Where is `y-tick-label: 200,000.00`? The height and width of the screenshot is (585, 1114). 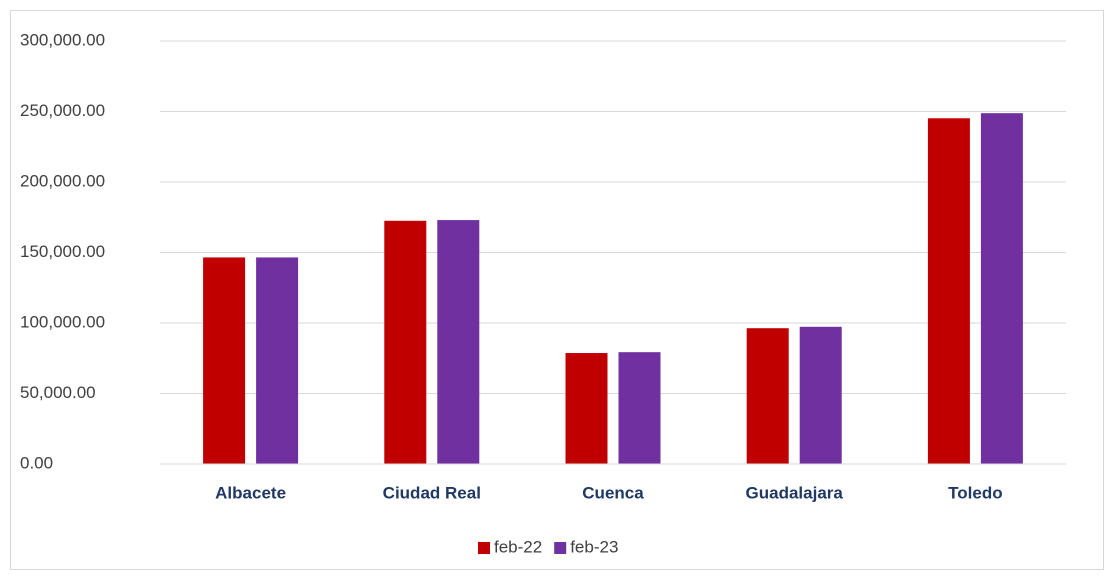 y-tick-label: 200,000.00 is located at coordinates (62, 180).